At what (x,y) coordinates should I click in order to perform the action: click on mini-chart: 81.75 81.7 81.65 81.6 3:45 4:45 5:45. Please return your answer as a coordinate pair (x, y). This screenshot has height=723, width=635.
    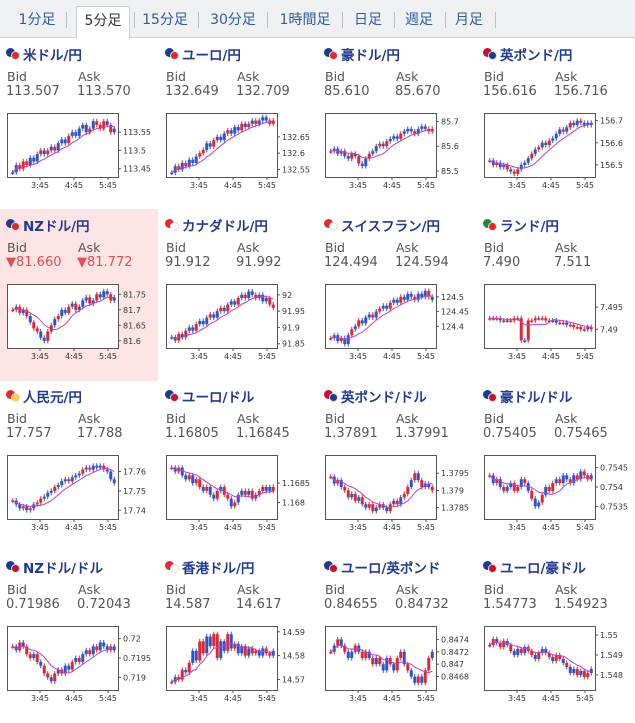
    Looking at the image, I should click on (82, 328).